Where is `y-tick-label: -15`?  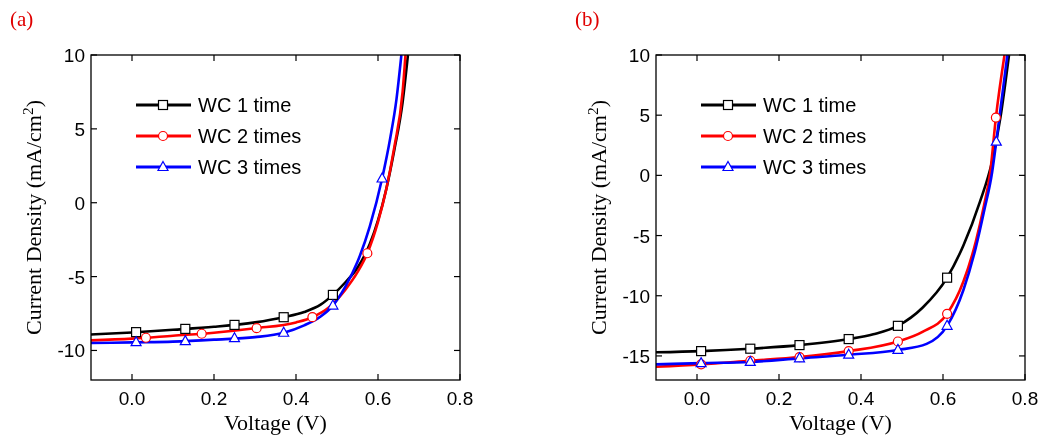
y-tick-label: -15 is located at coordinates (636, 356).